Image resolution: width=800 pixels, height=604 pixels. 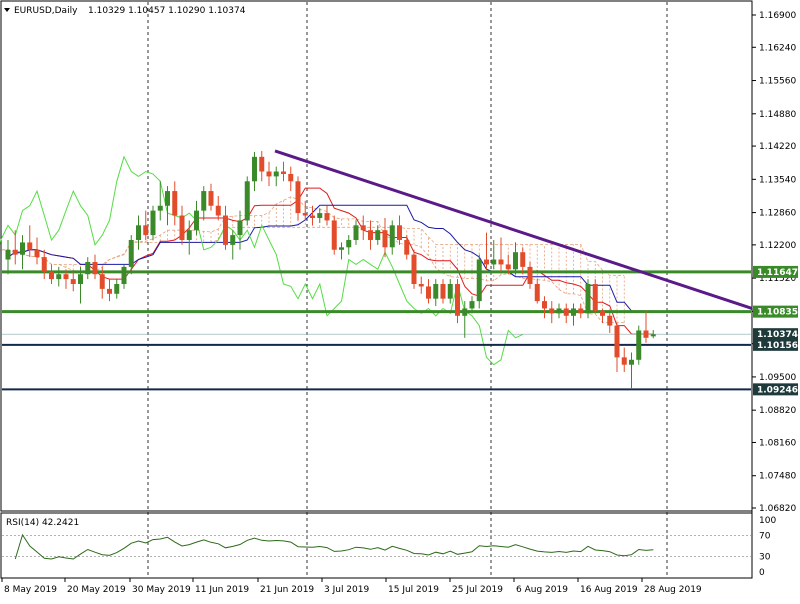 I want to click on ohlc-label: 1.10329 1.10457 1.10290 1.10374, so click(x=167, y=11).